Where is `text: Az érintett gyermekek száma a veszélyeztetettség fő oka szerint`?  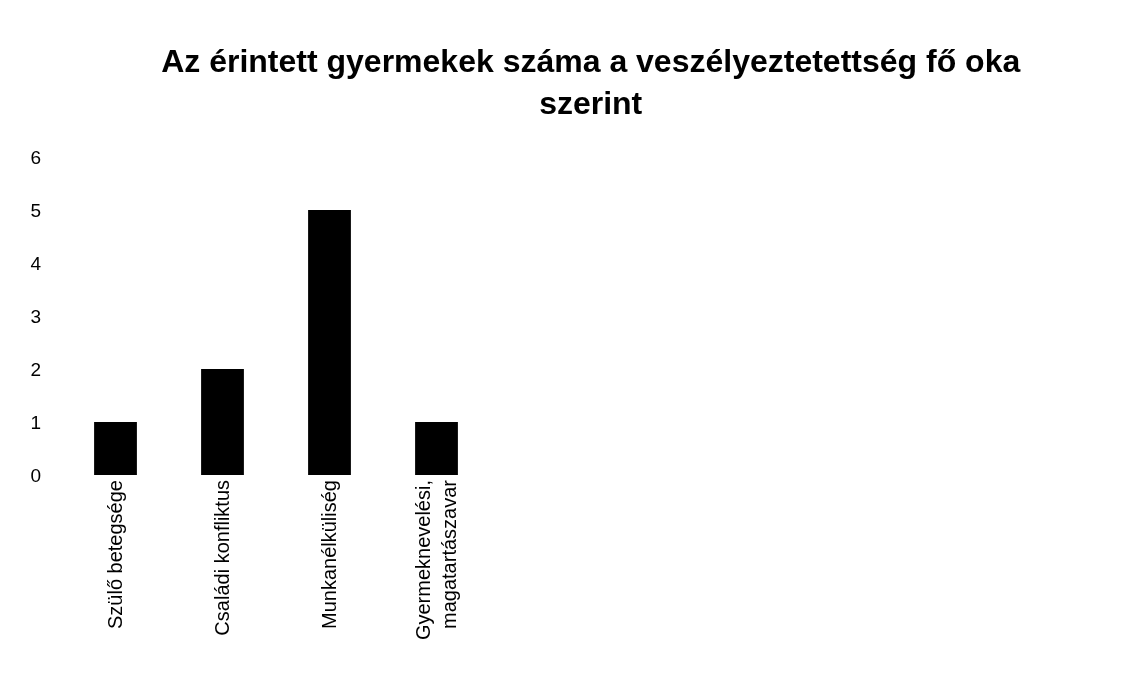
text: Az érintett gyermekek száma a veszélyeztetettség fő oka szerint is located at coordinates (591, 82).